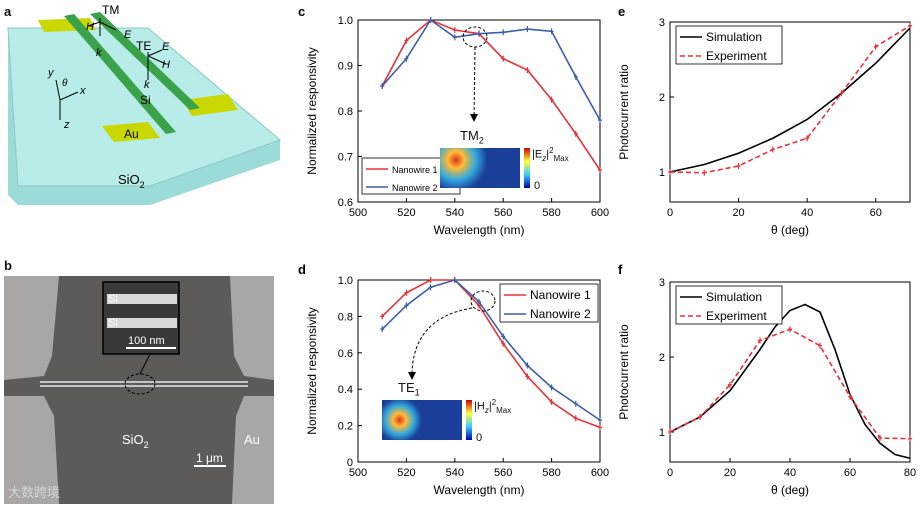  I want to click on annotation-arrowhead-d, so click(412, 376).